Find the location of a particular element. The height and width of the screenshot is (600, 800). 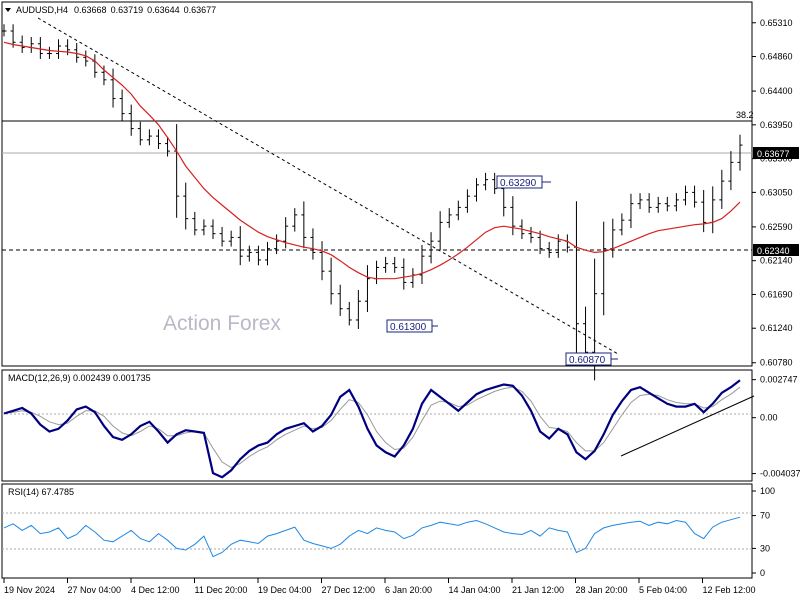

price-y-tick-label: 0.64860 is located at coordinates (776, 57).